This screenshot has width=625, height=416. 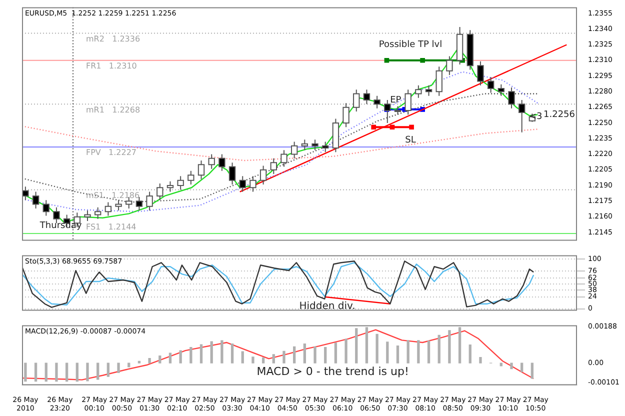 I want to click on annotation: MACD > 0 - the trend is up!, so click(x=332, y=371).